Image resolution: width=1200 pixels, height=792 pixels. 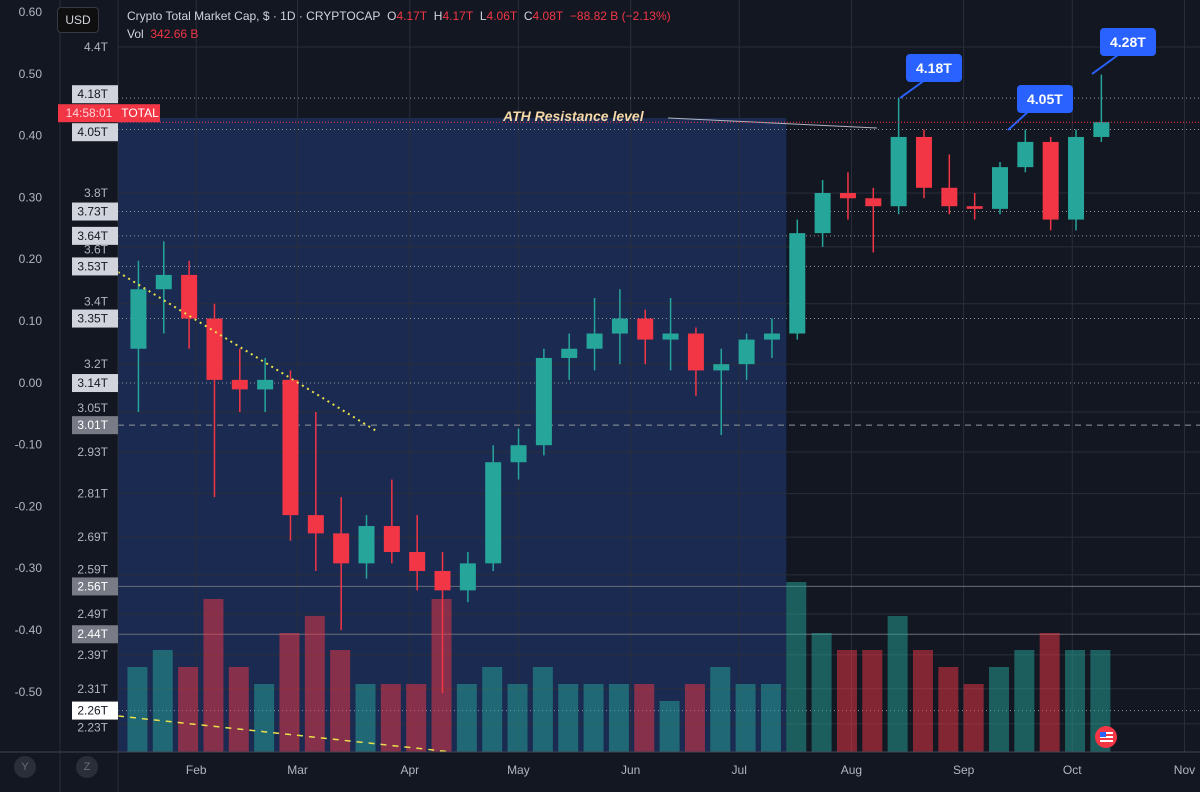 I want to click on left-axis, so click(x=30, y=396).